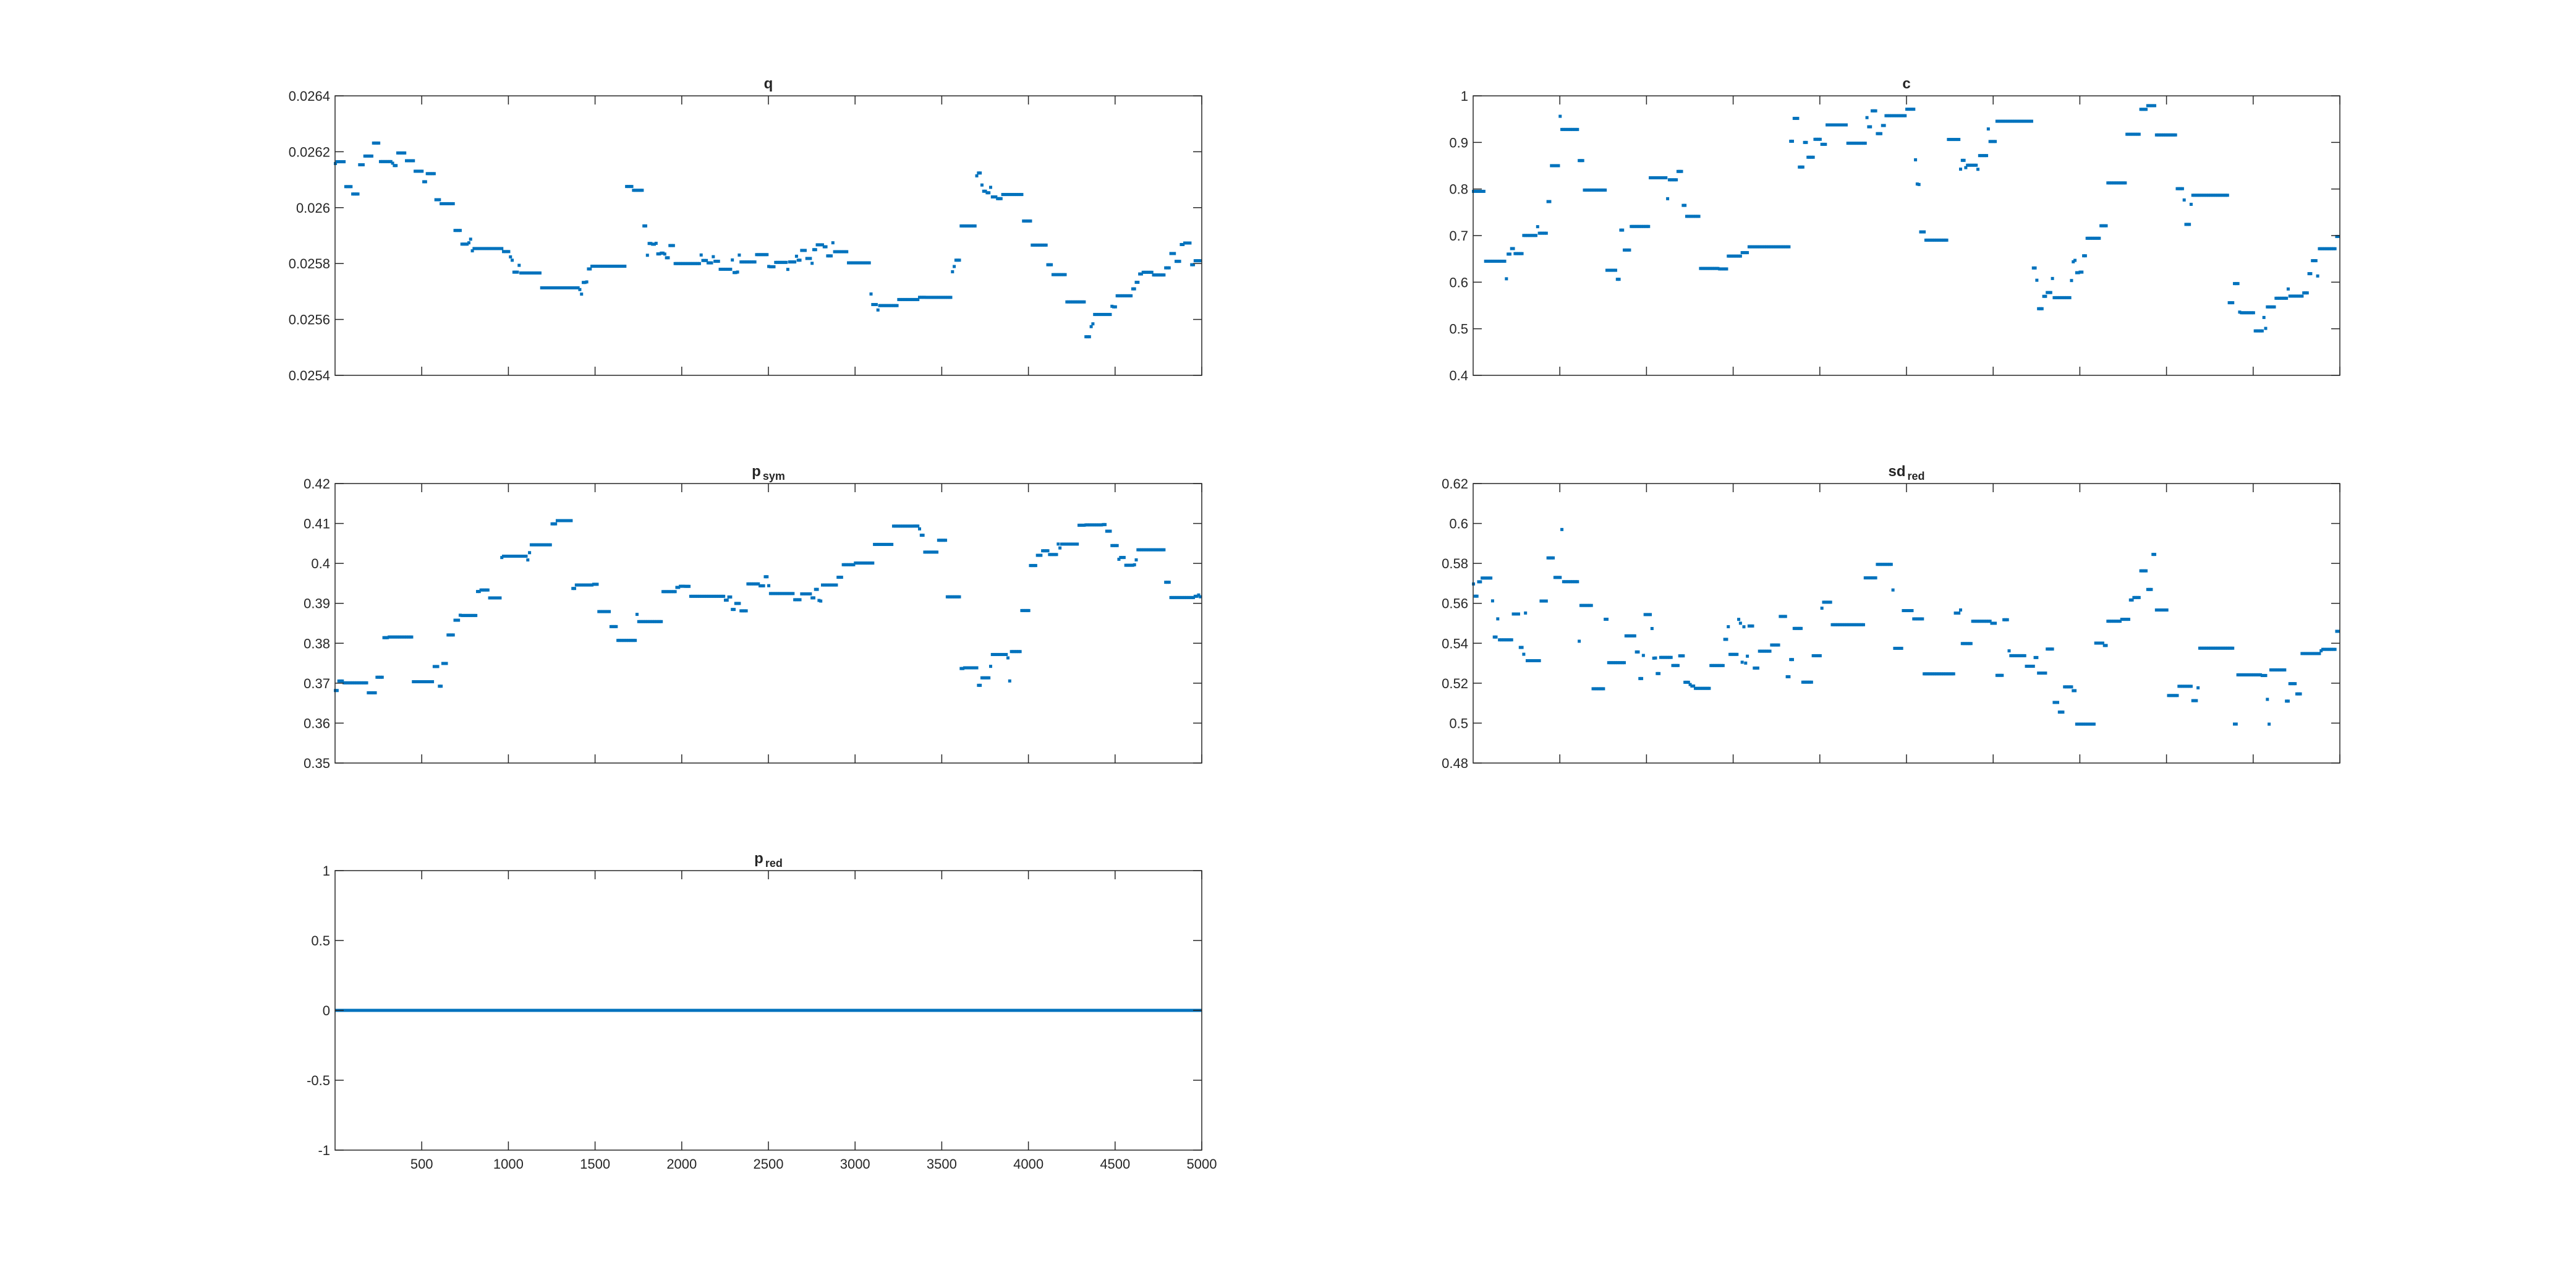 The height and width of the screenshot is (1288, 2576). Describe the element at coordinates (326, 1010) in the screenshot. I see `y-tick-label: 0` at that location.